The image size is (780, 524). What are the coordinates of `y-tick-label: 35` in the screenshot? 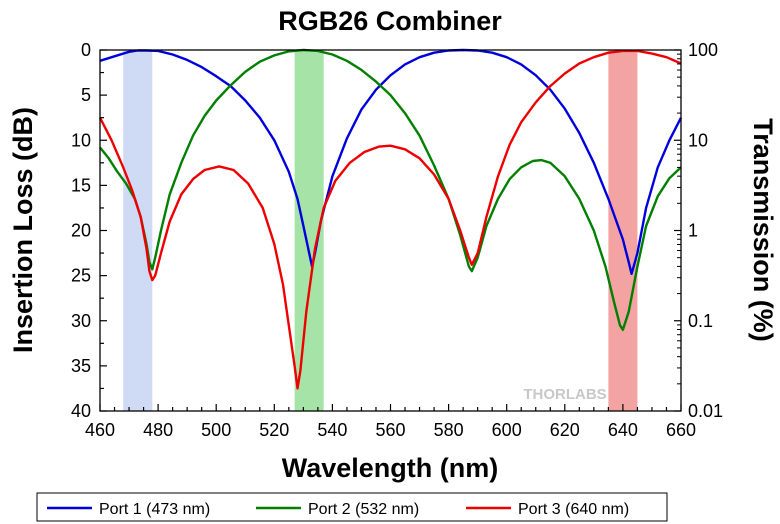 It's located at (81, 366).